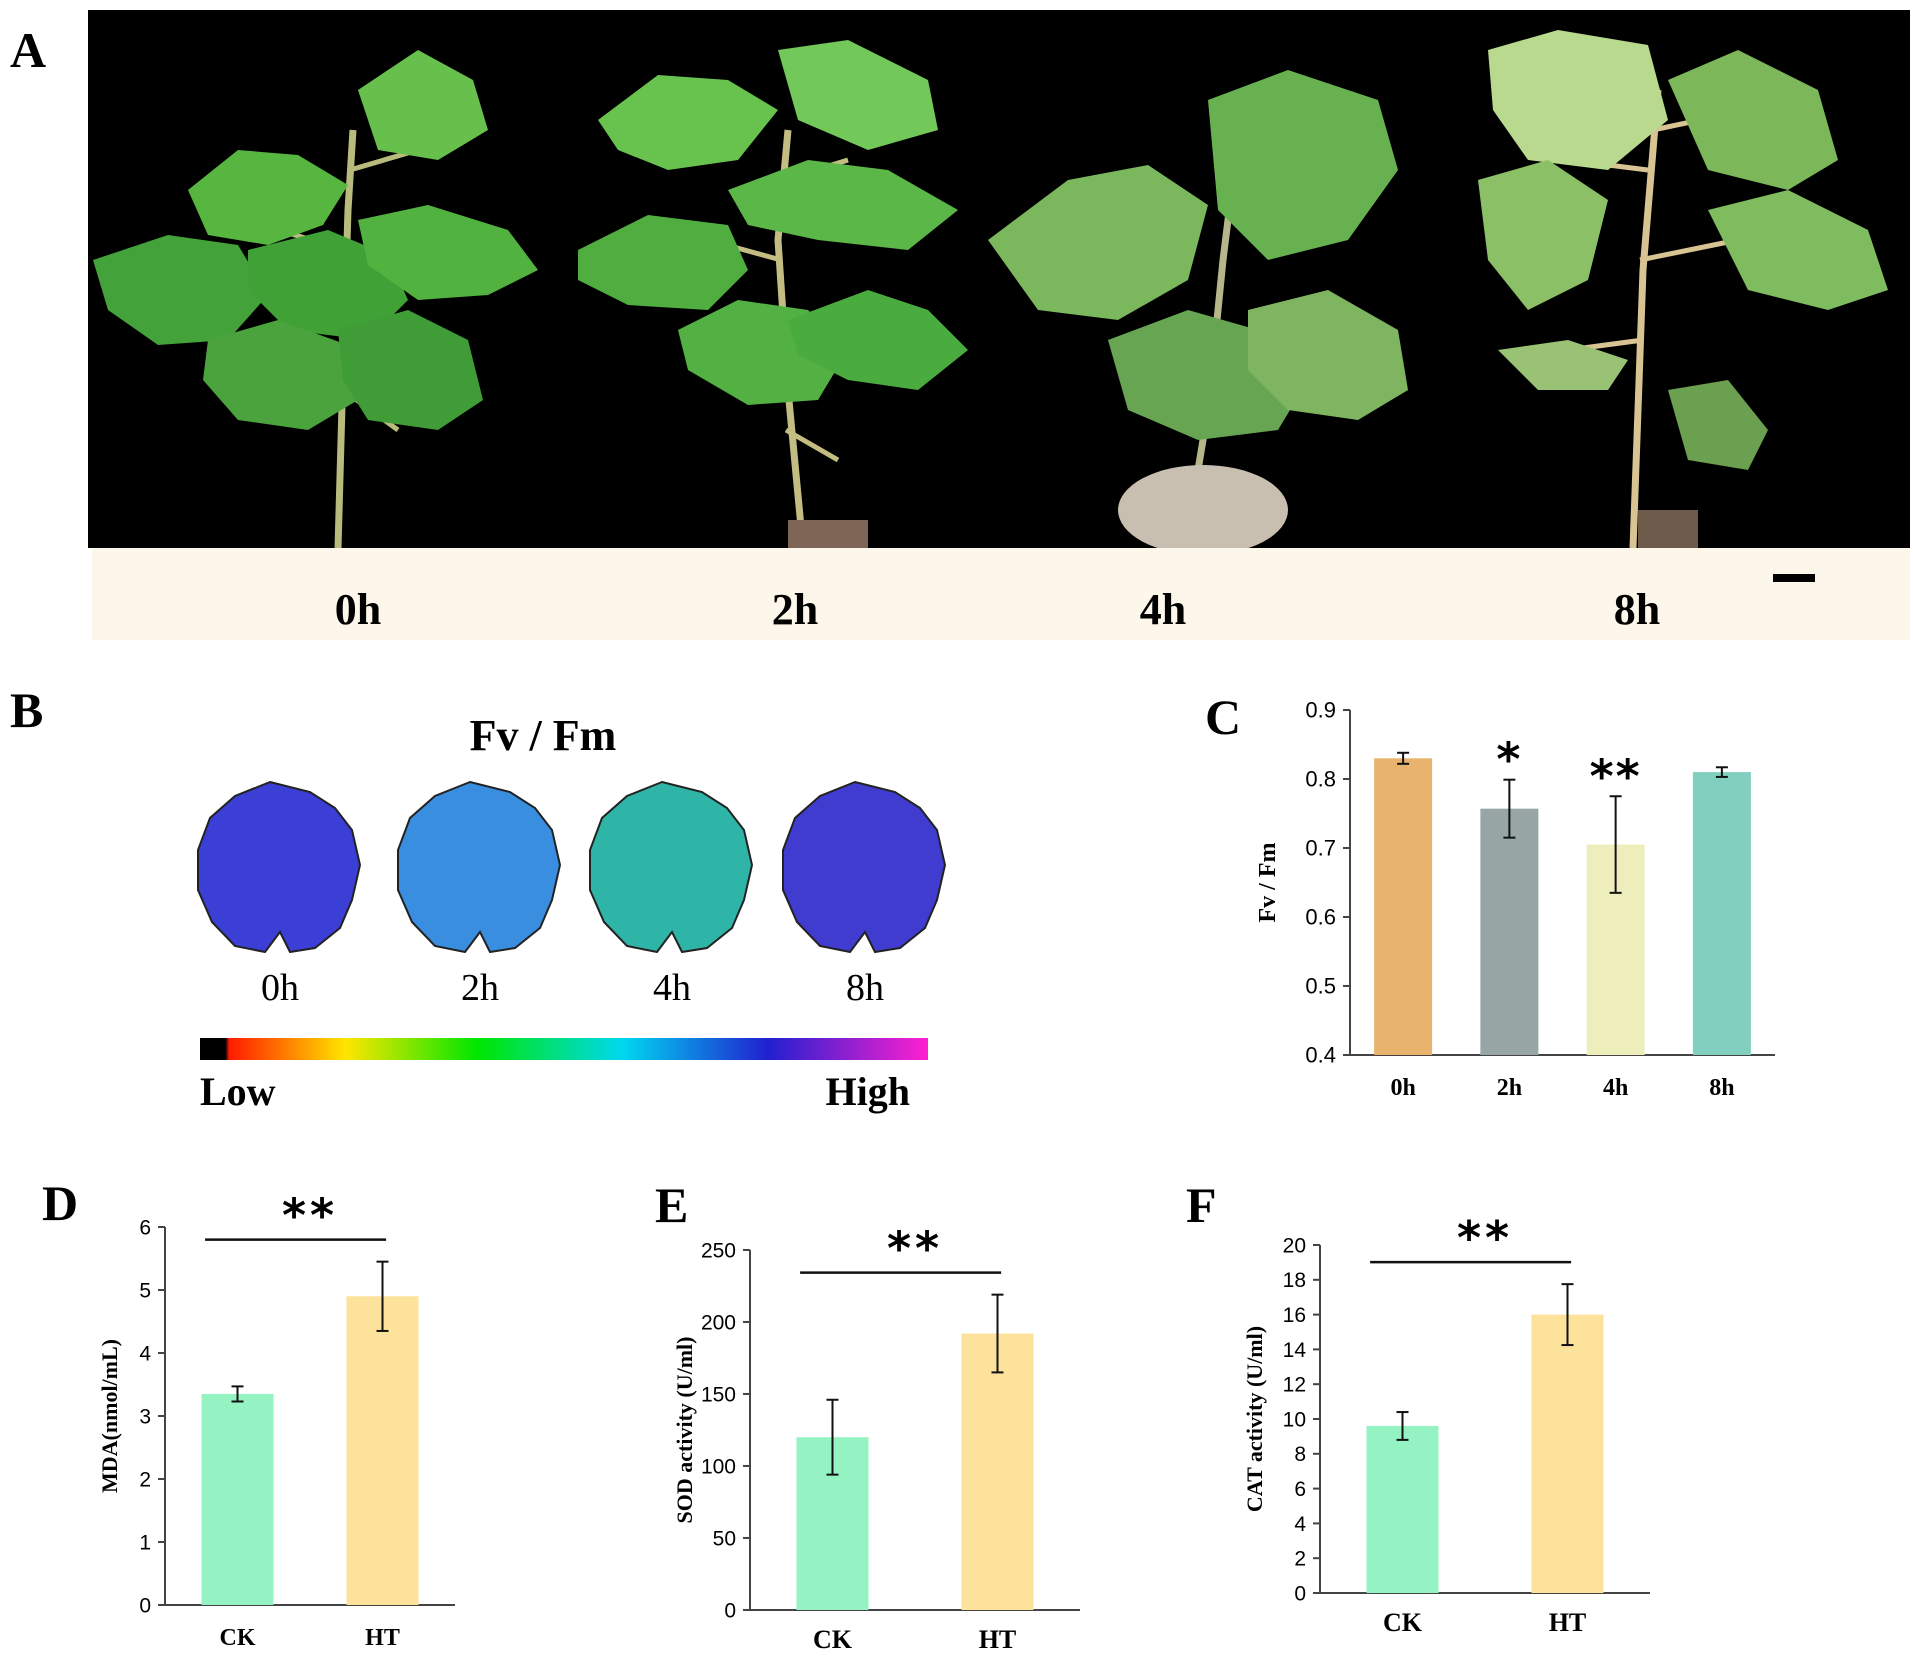 This screenshot has height=1659, width=1913. I want to click on fluorescence-leaves: 0h 2h 4h 8h, so click(572, 894).